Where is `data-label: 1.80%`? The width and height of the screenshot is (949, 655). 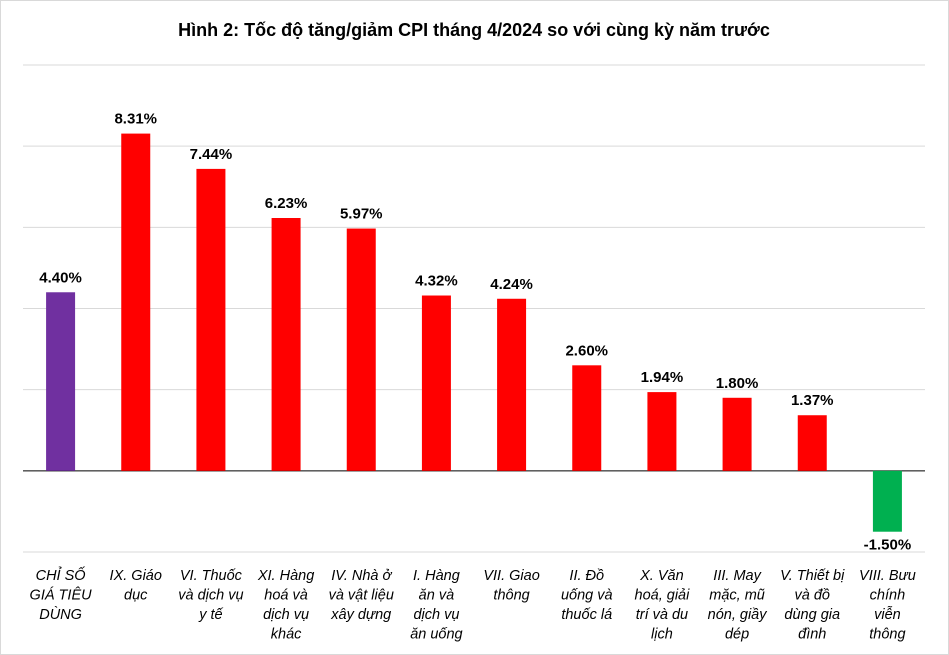
data-label: 1.80% is located at coordinates (737, 383).